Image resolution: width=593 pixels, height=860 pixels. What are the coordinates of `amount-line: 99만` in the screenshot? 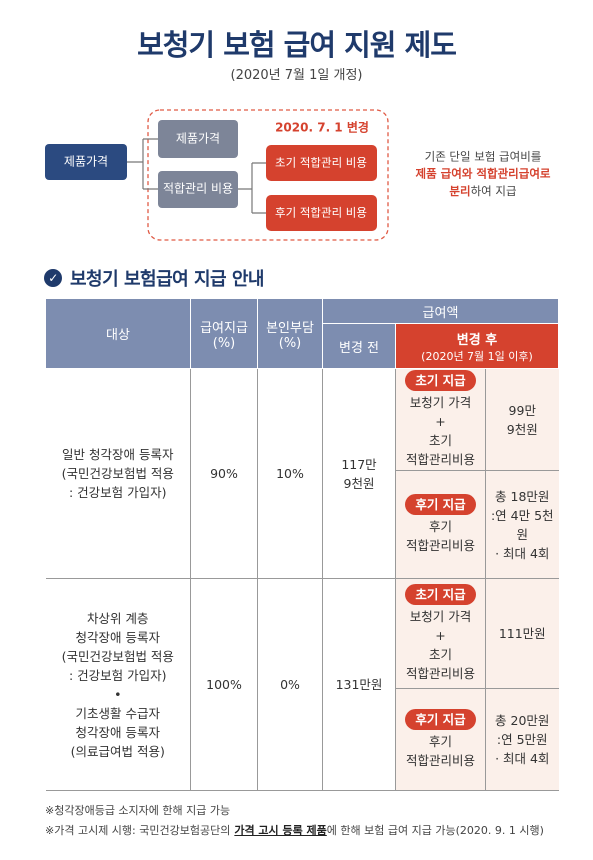 It's located at (522, 410).